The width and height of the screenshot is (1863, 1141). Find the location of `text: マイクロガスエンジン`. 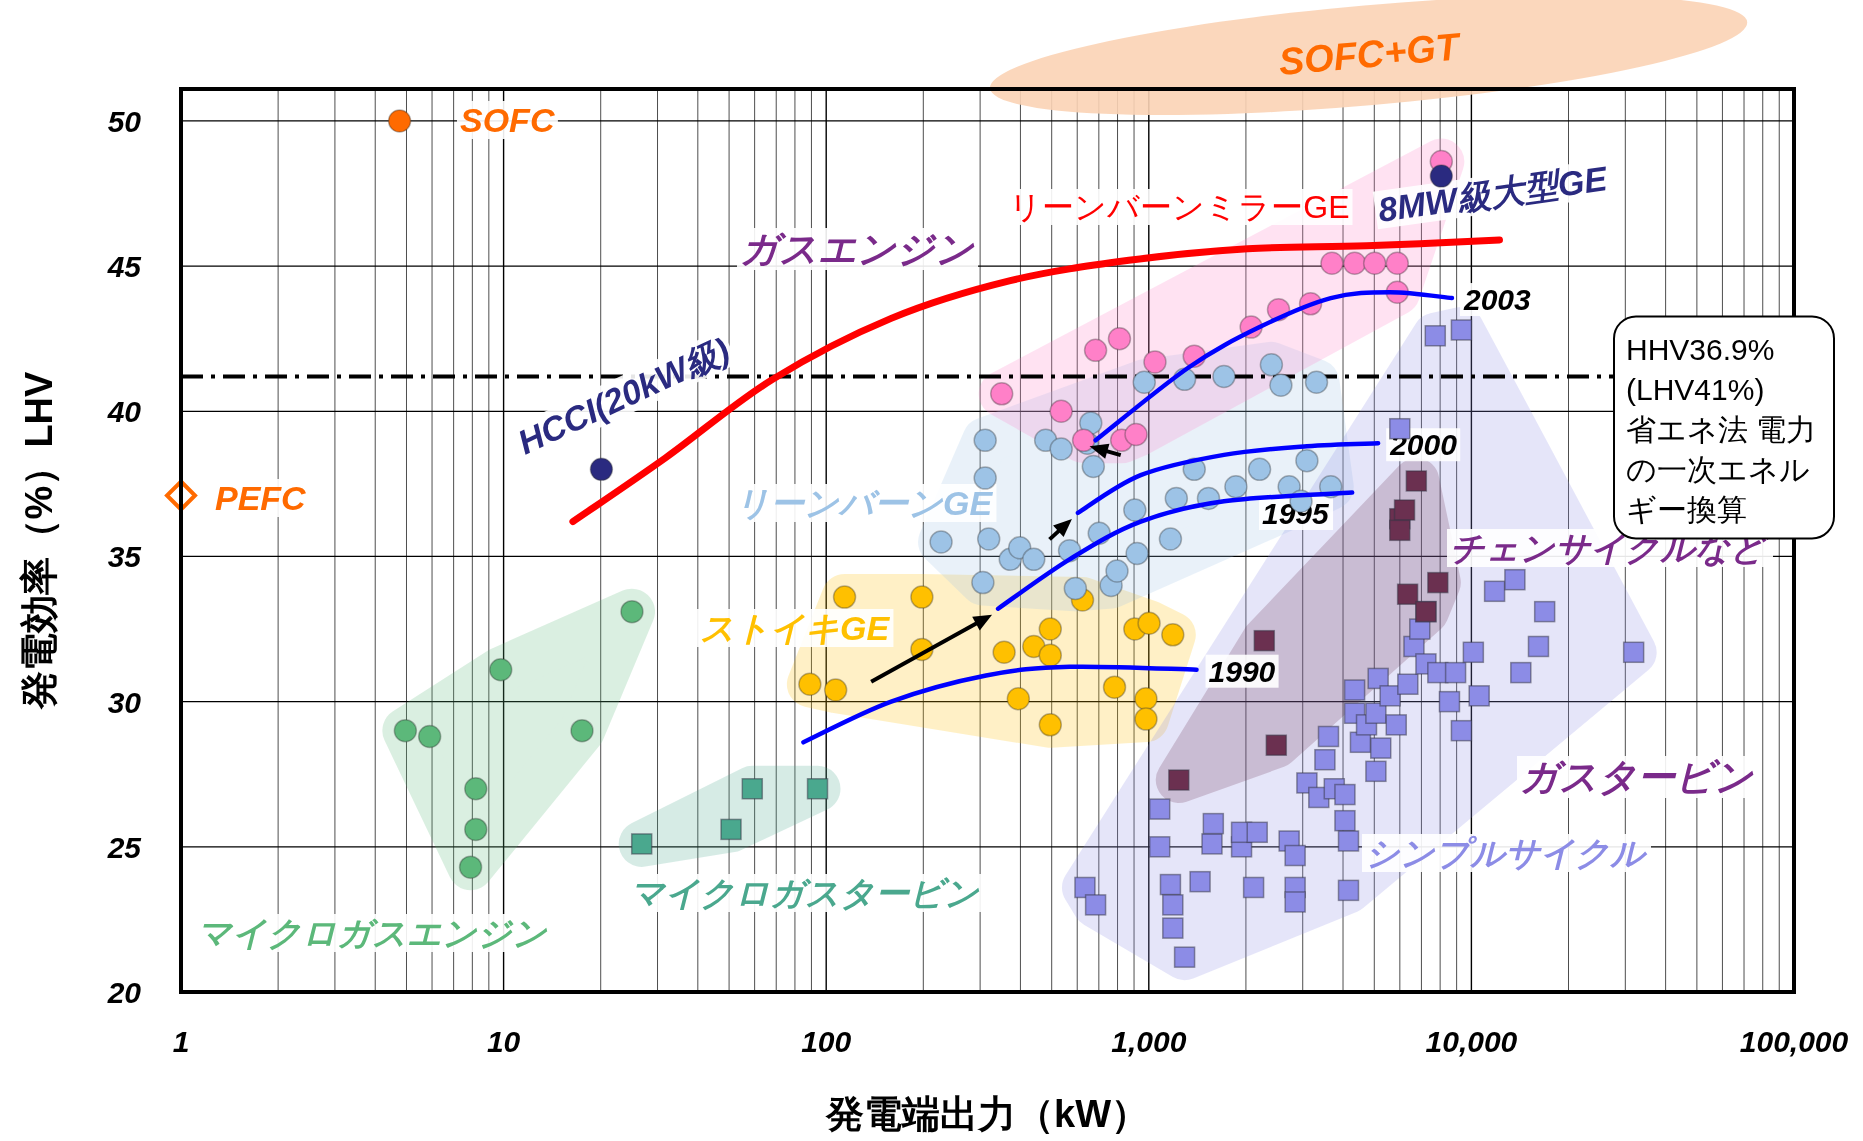

text: マイクロガスエンジン is located at coordinates (372, 933).